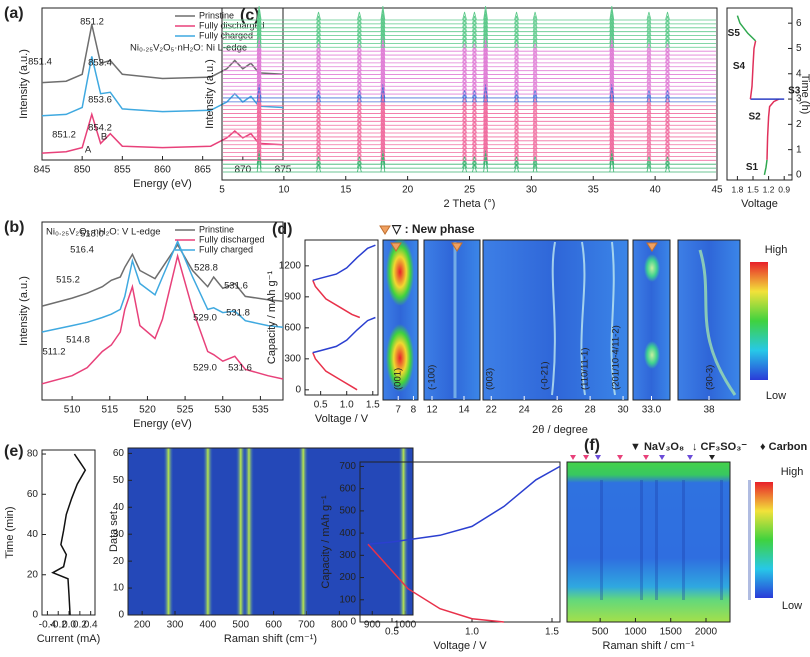  Describe the element at coordinates (347, 488) in the screenshot. I see `y-tick-label: 600` at that location.